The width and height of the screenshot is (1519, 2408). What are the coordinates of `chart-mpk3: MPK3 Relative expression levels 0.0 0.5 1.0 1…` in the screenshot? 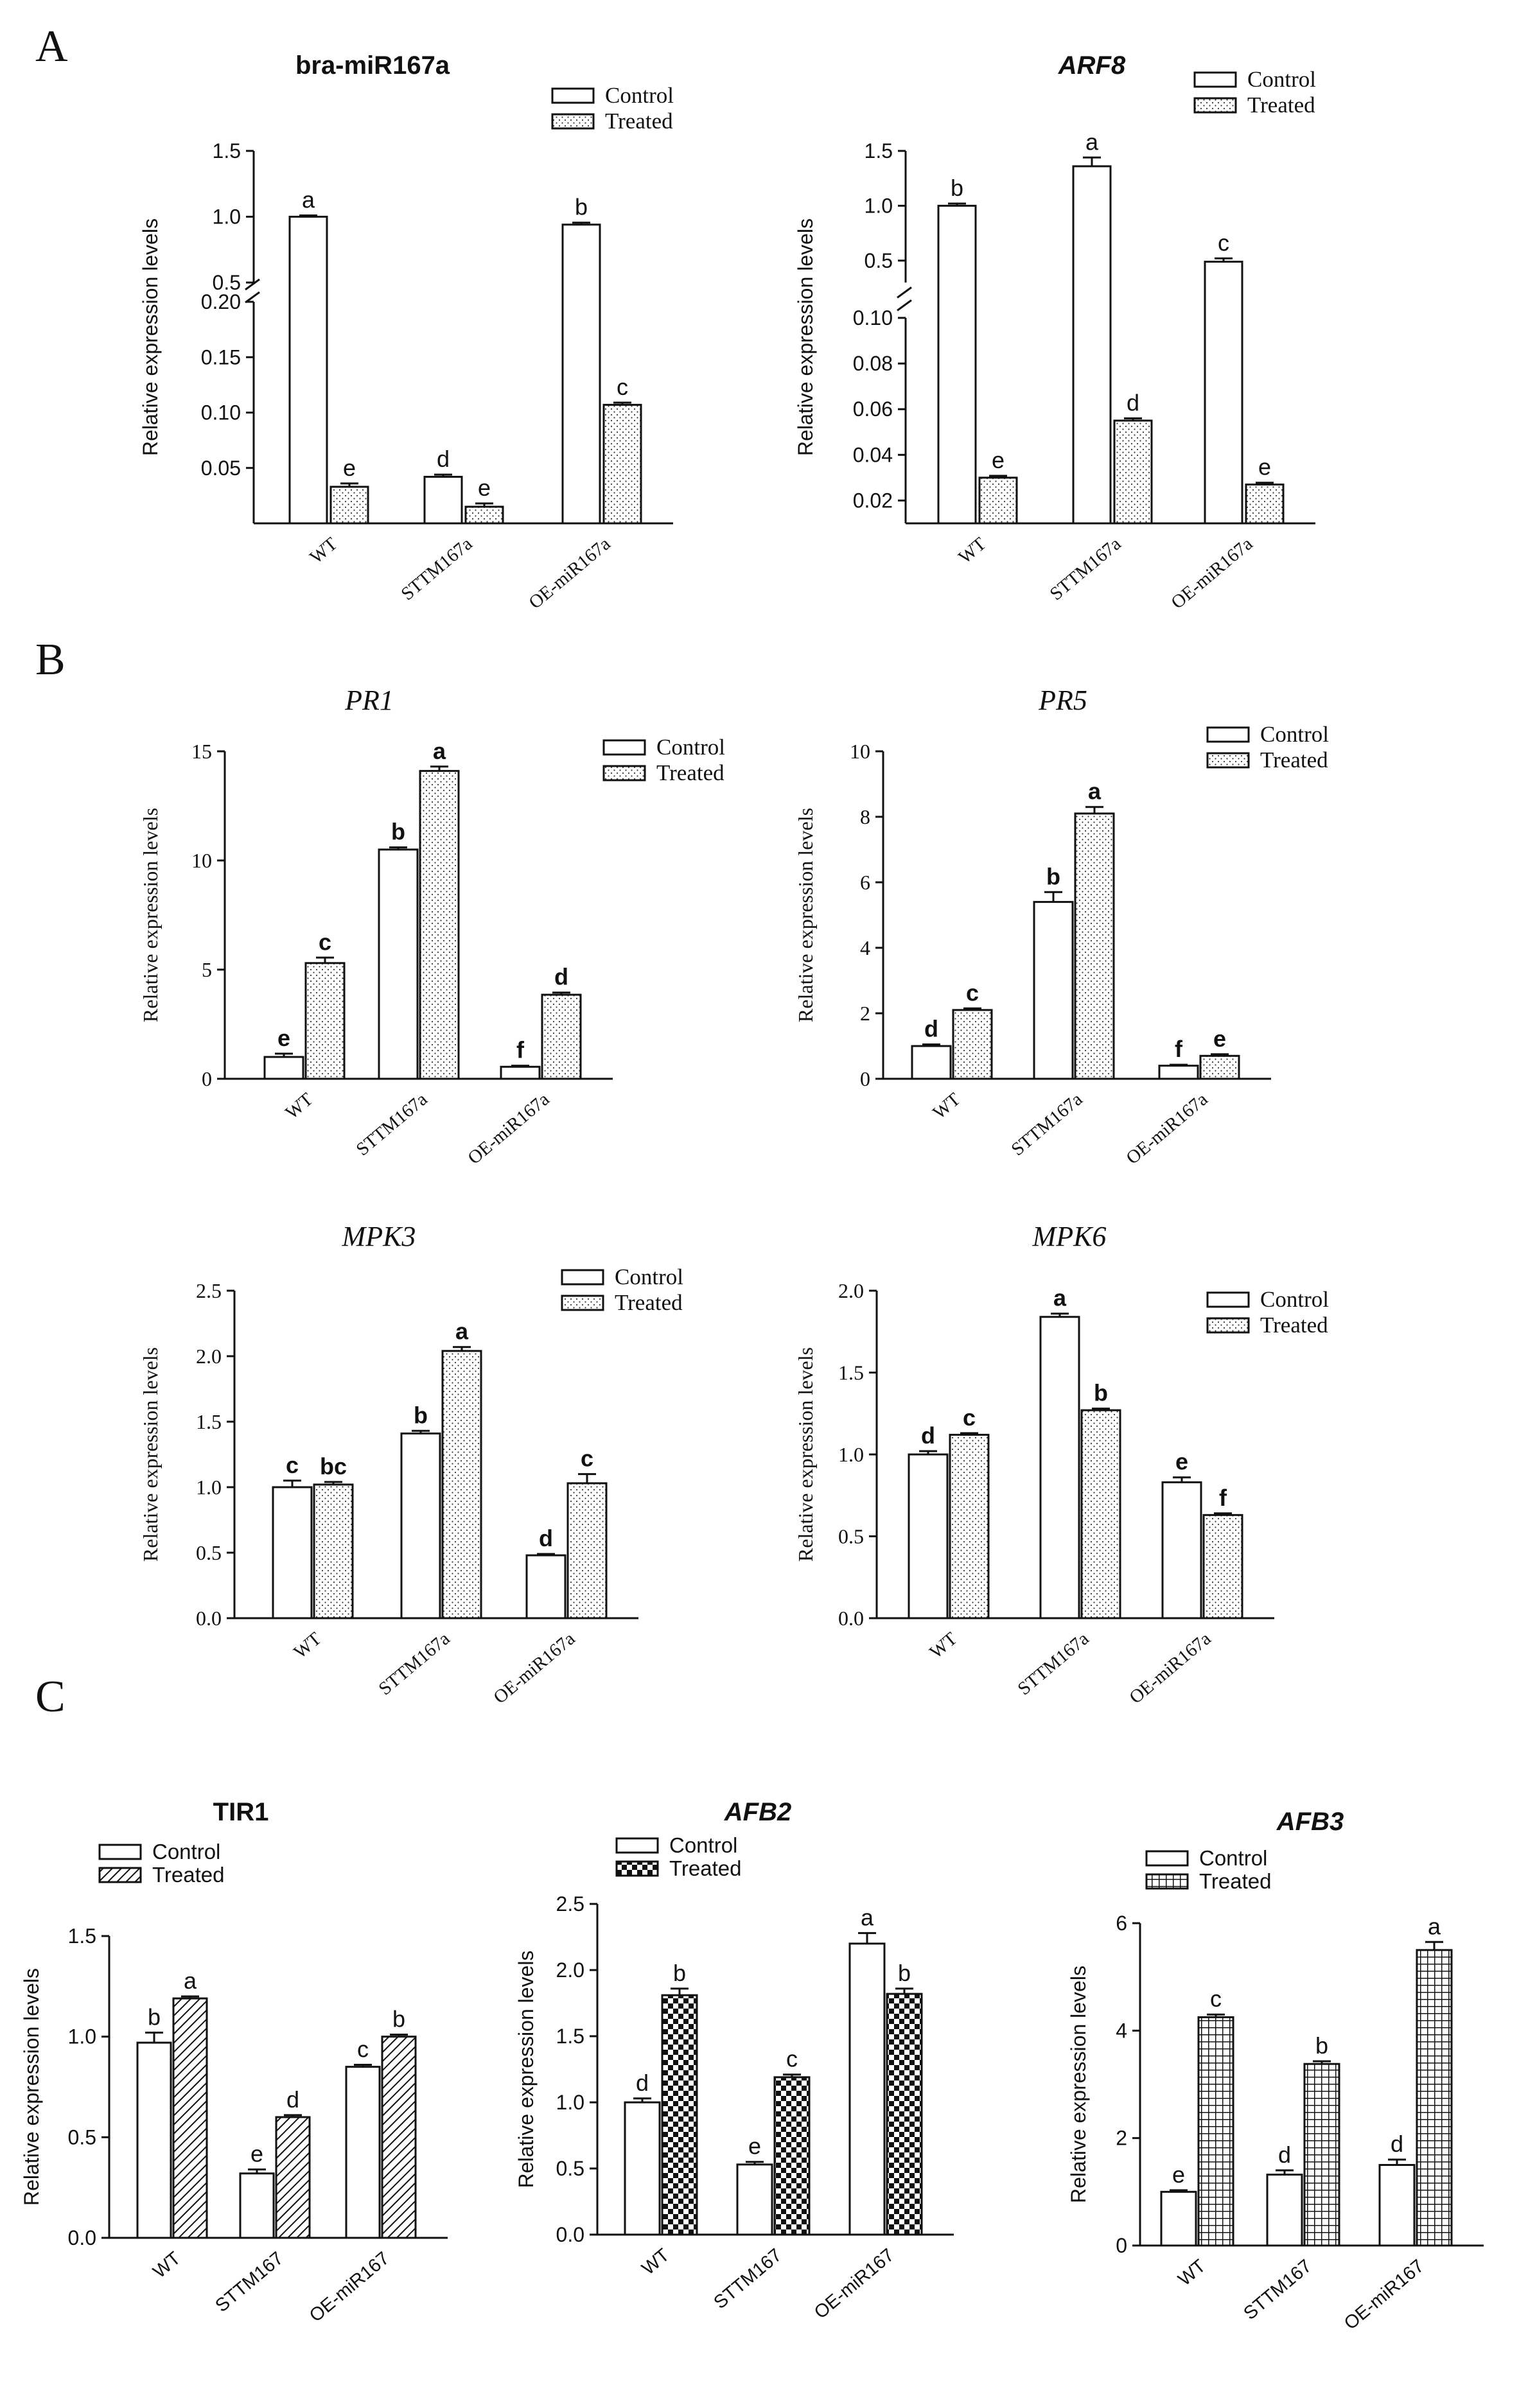 It's located at (411, 1465).